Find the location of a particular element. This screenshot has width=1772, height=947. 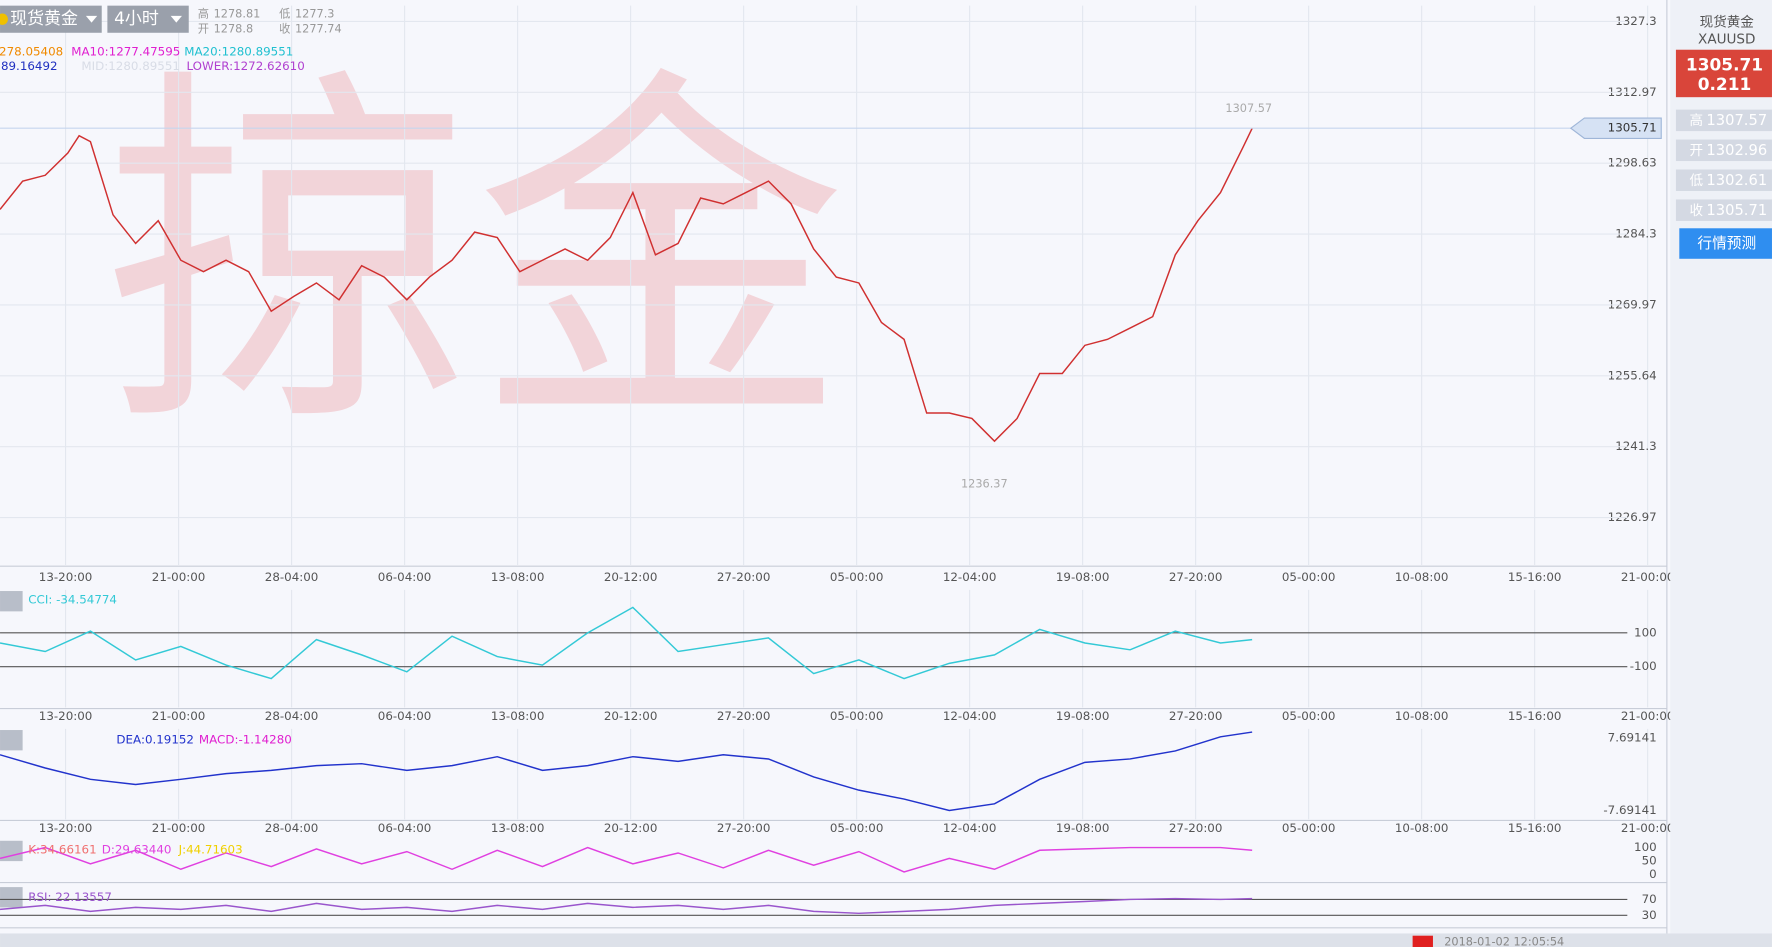

y-tick-label: 1312.97 is located at coordinates (1632, 92).